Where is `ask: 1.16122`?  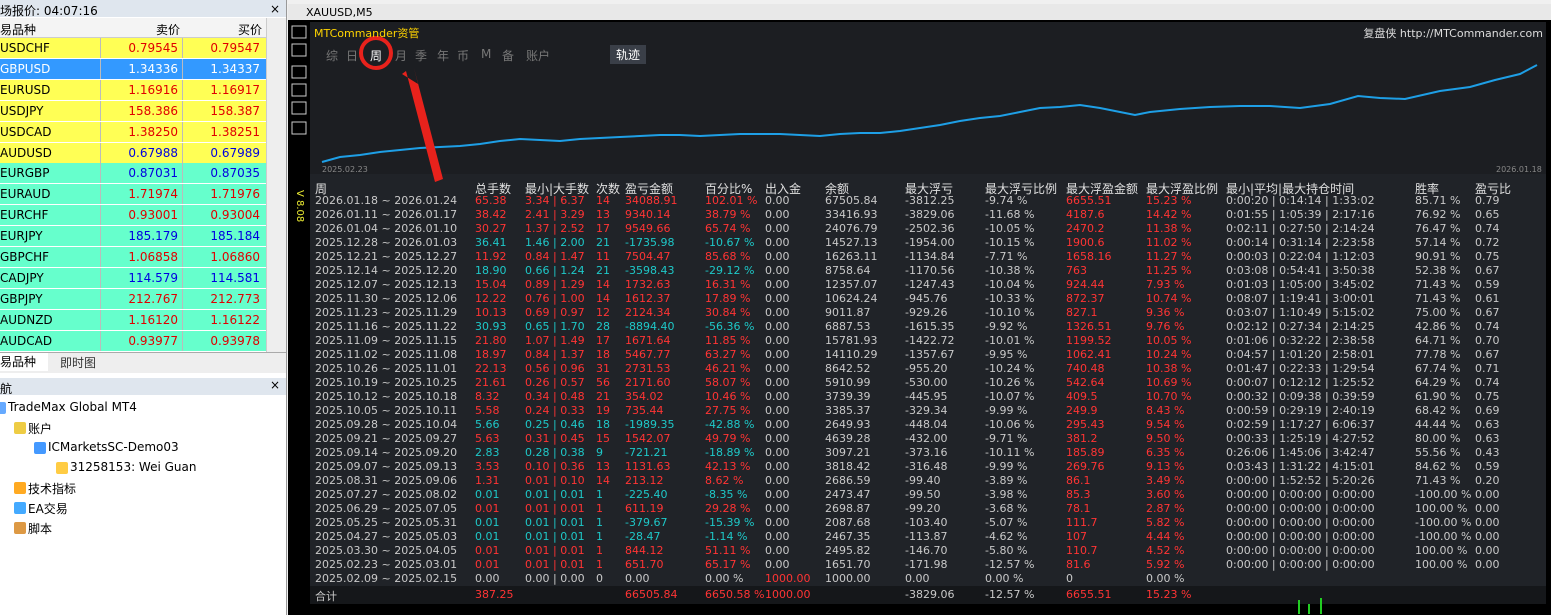 ask: 1.16122 is located at coordinates (235, 319).